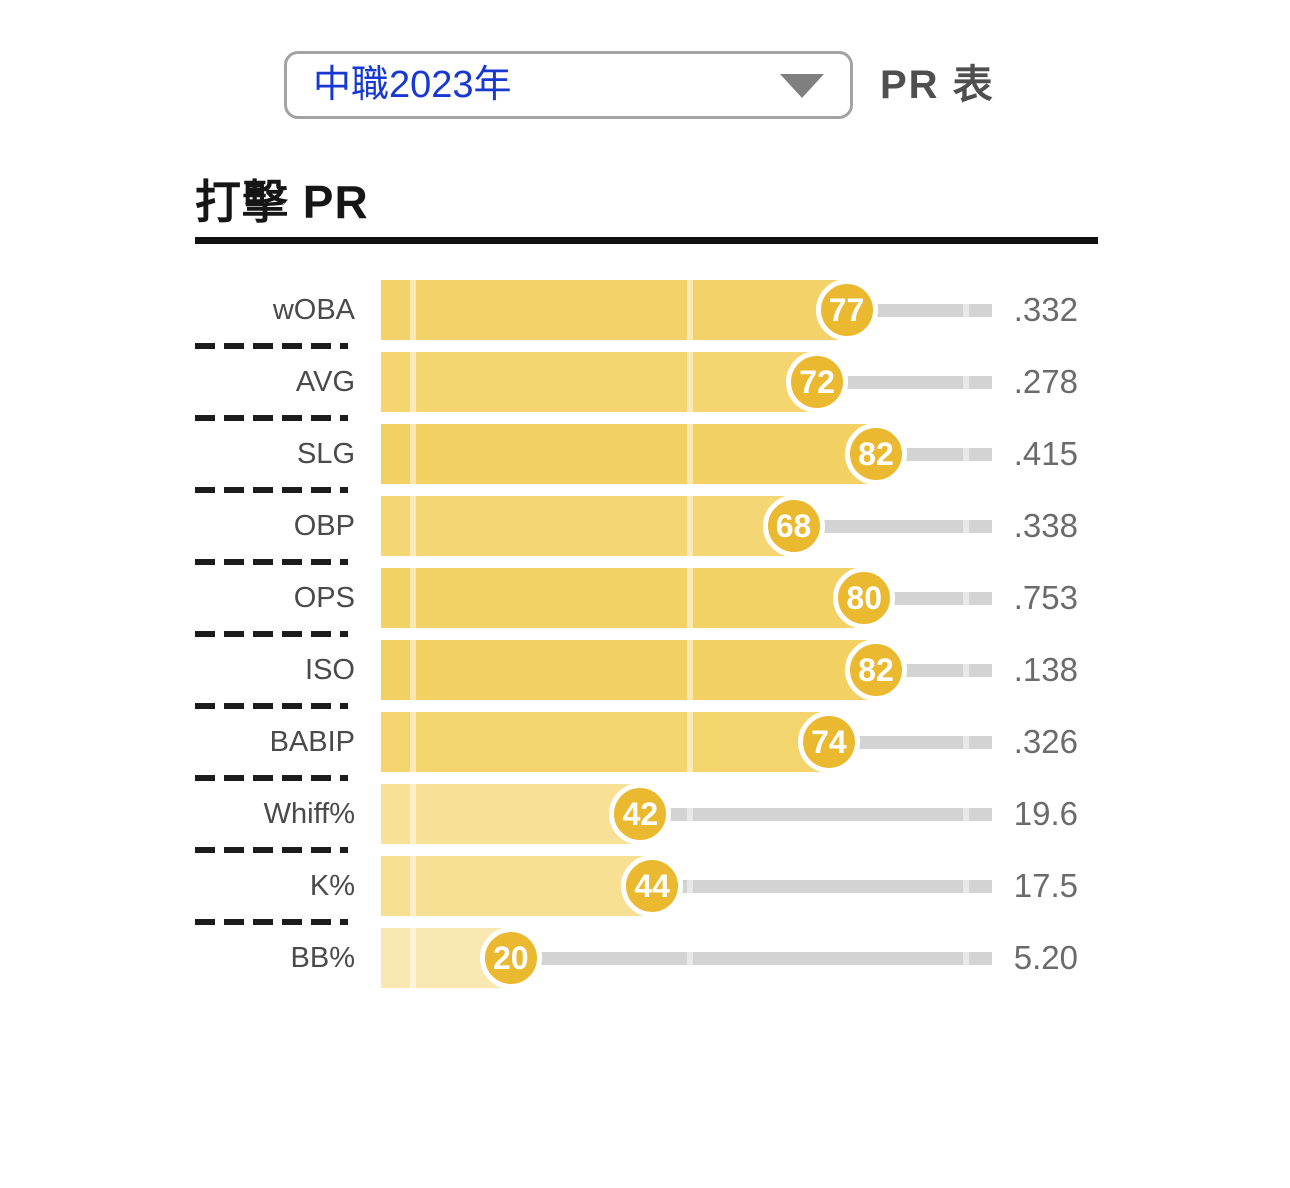 The image size is (1290, 1188). What do you see at coordinates (1045, 741) in the screenshot?
I see `stat-value: .326` at bounding box center [1045, 741].